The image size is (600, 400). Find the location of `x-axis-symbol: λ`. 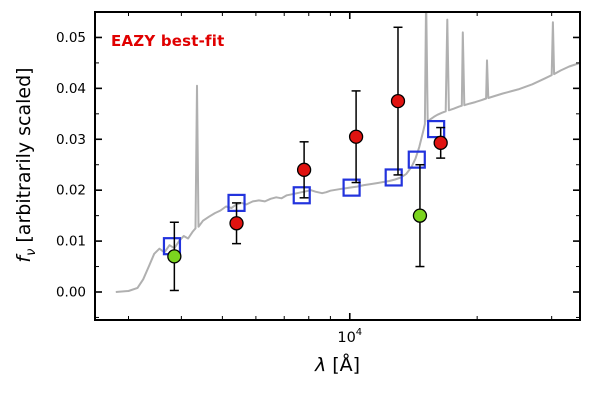

x-axis-symbol: λ is located at coordinates (320, 365).